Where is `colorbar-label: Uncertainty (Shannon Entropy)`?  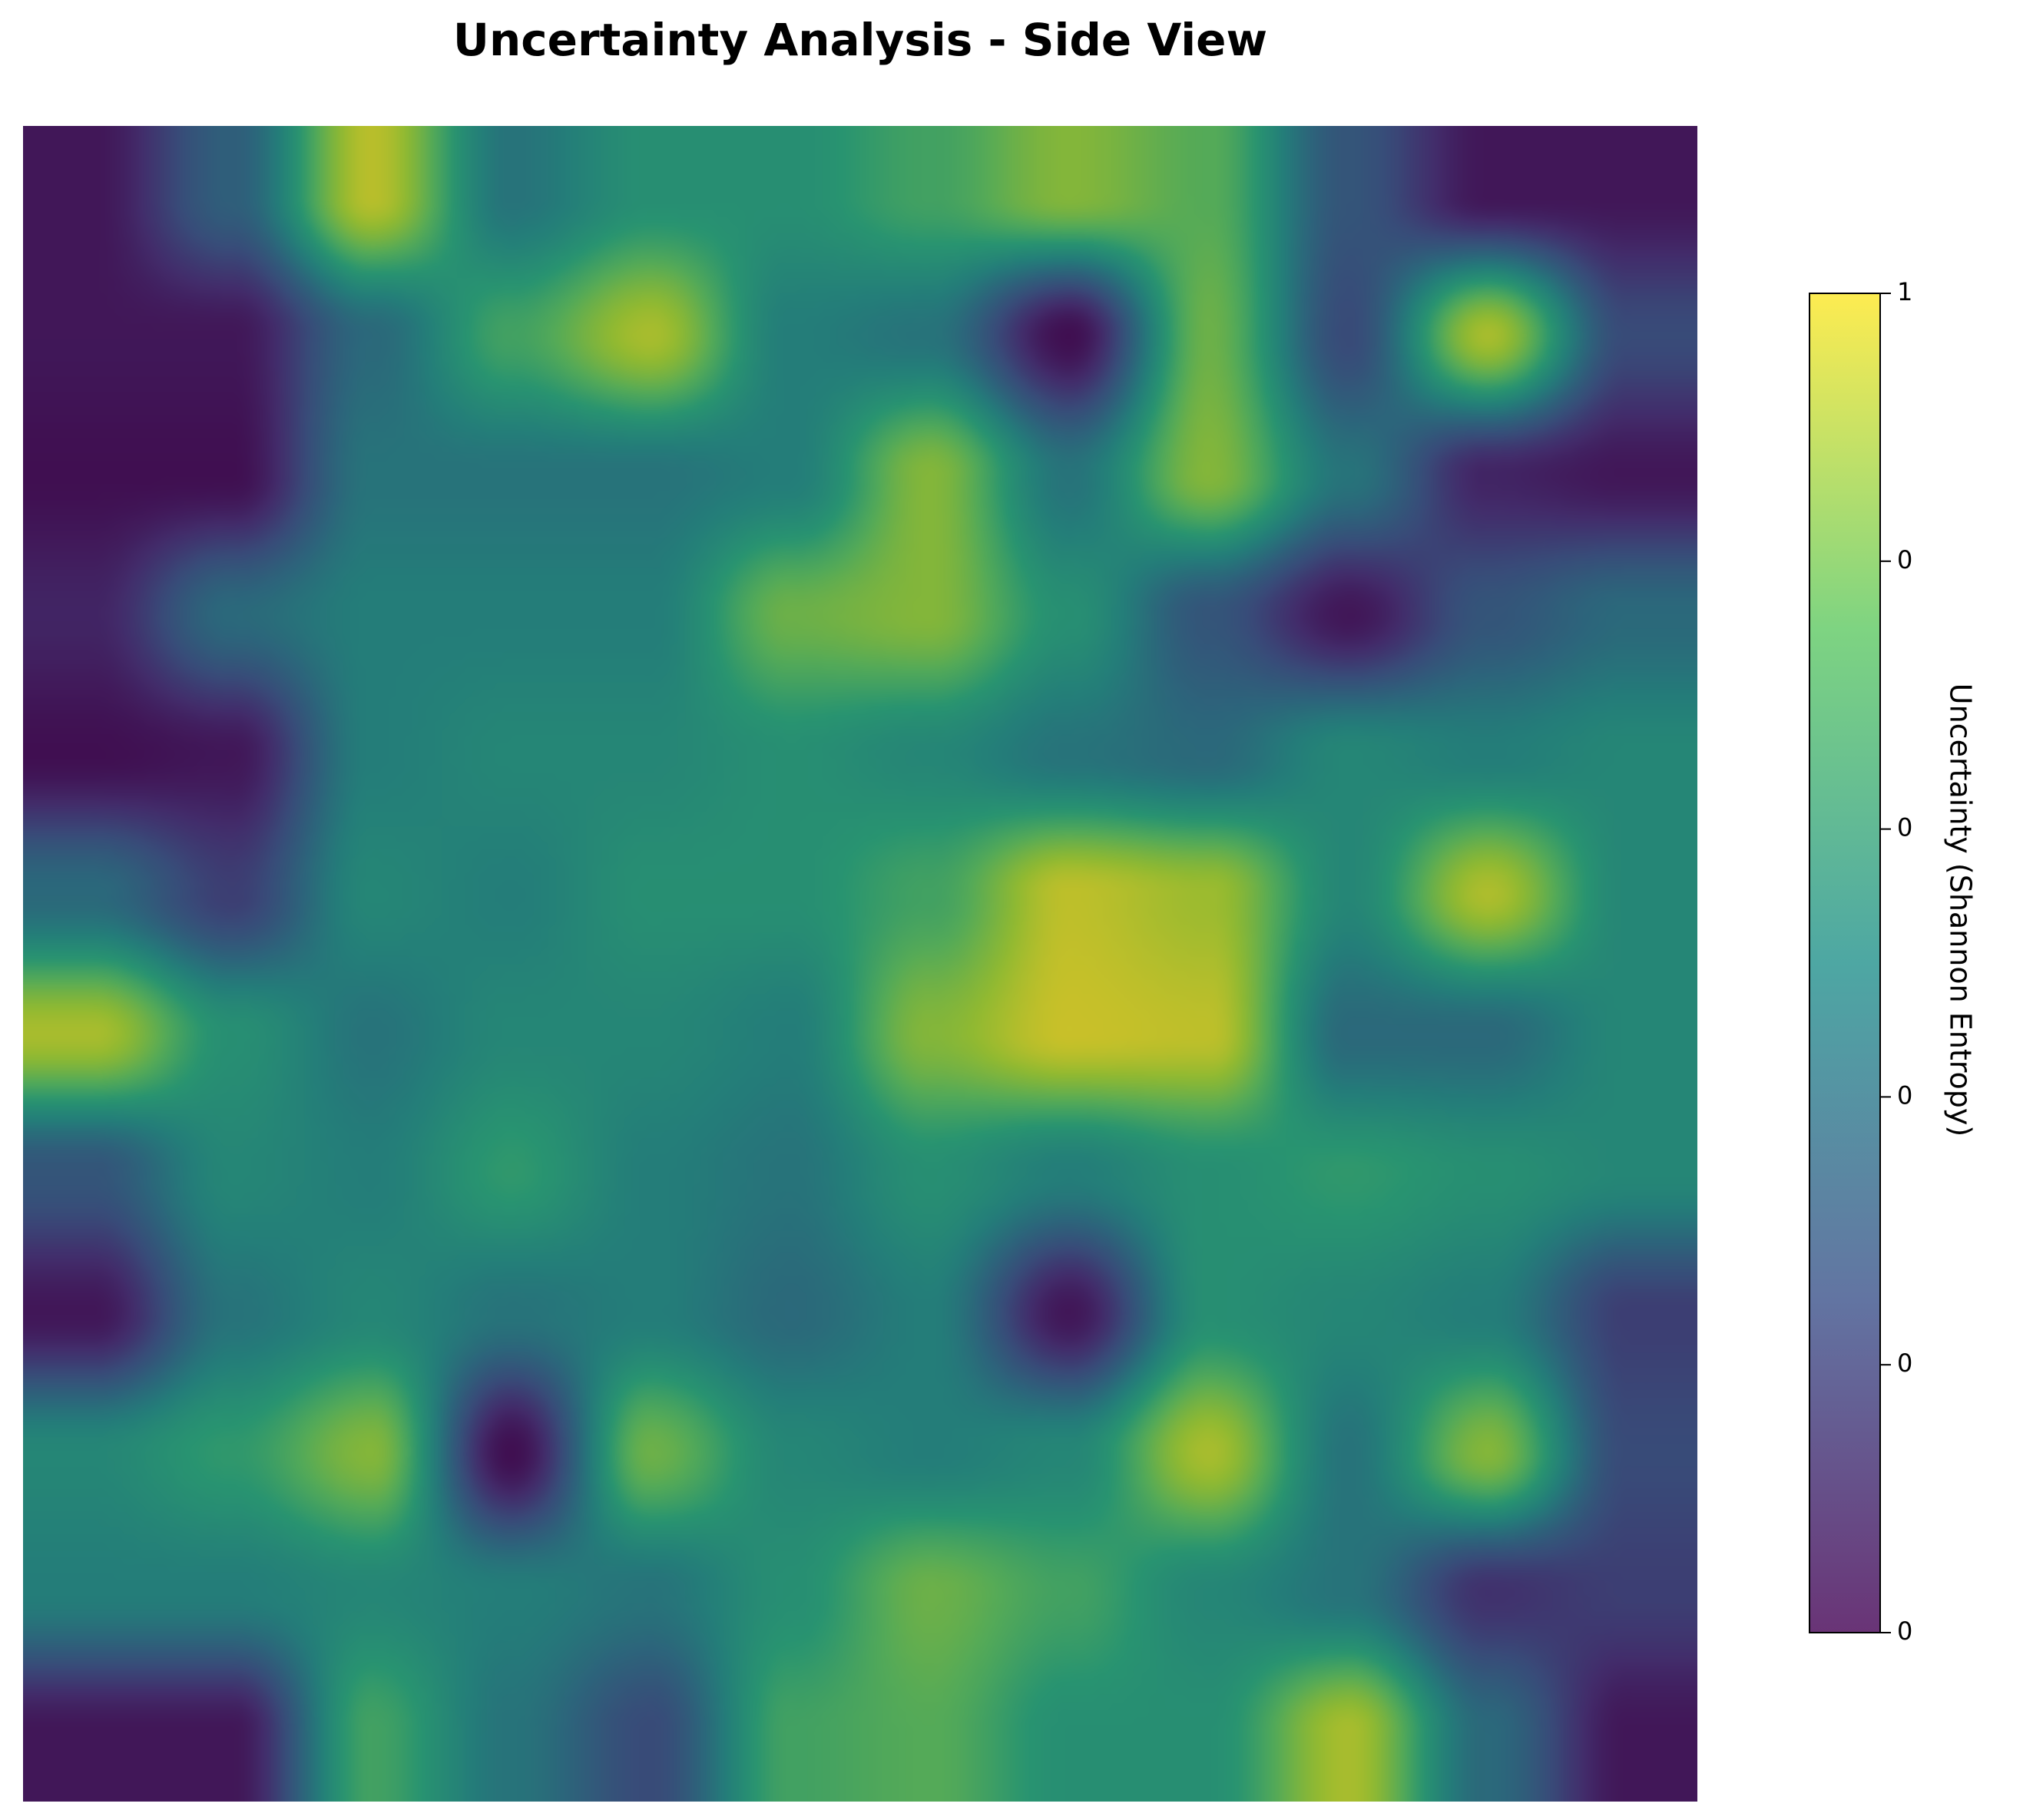
colorbar-label: Uncertainty (Shannon Entropy) is located at coordinates (1961, 910).